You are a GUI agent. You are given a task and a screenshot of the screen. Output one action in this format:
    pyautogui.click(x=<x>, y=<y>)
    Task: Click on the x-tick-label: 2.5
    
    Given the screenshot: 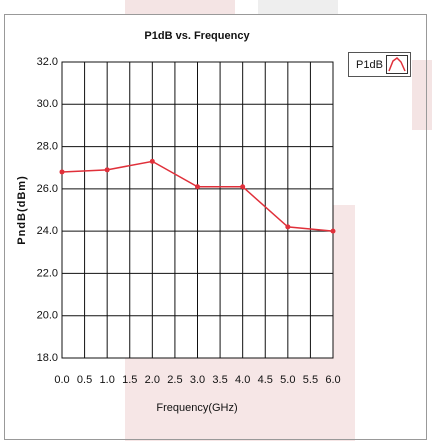 What is the action you would take?
    pyautogui.click(x=174, y=380)
    